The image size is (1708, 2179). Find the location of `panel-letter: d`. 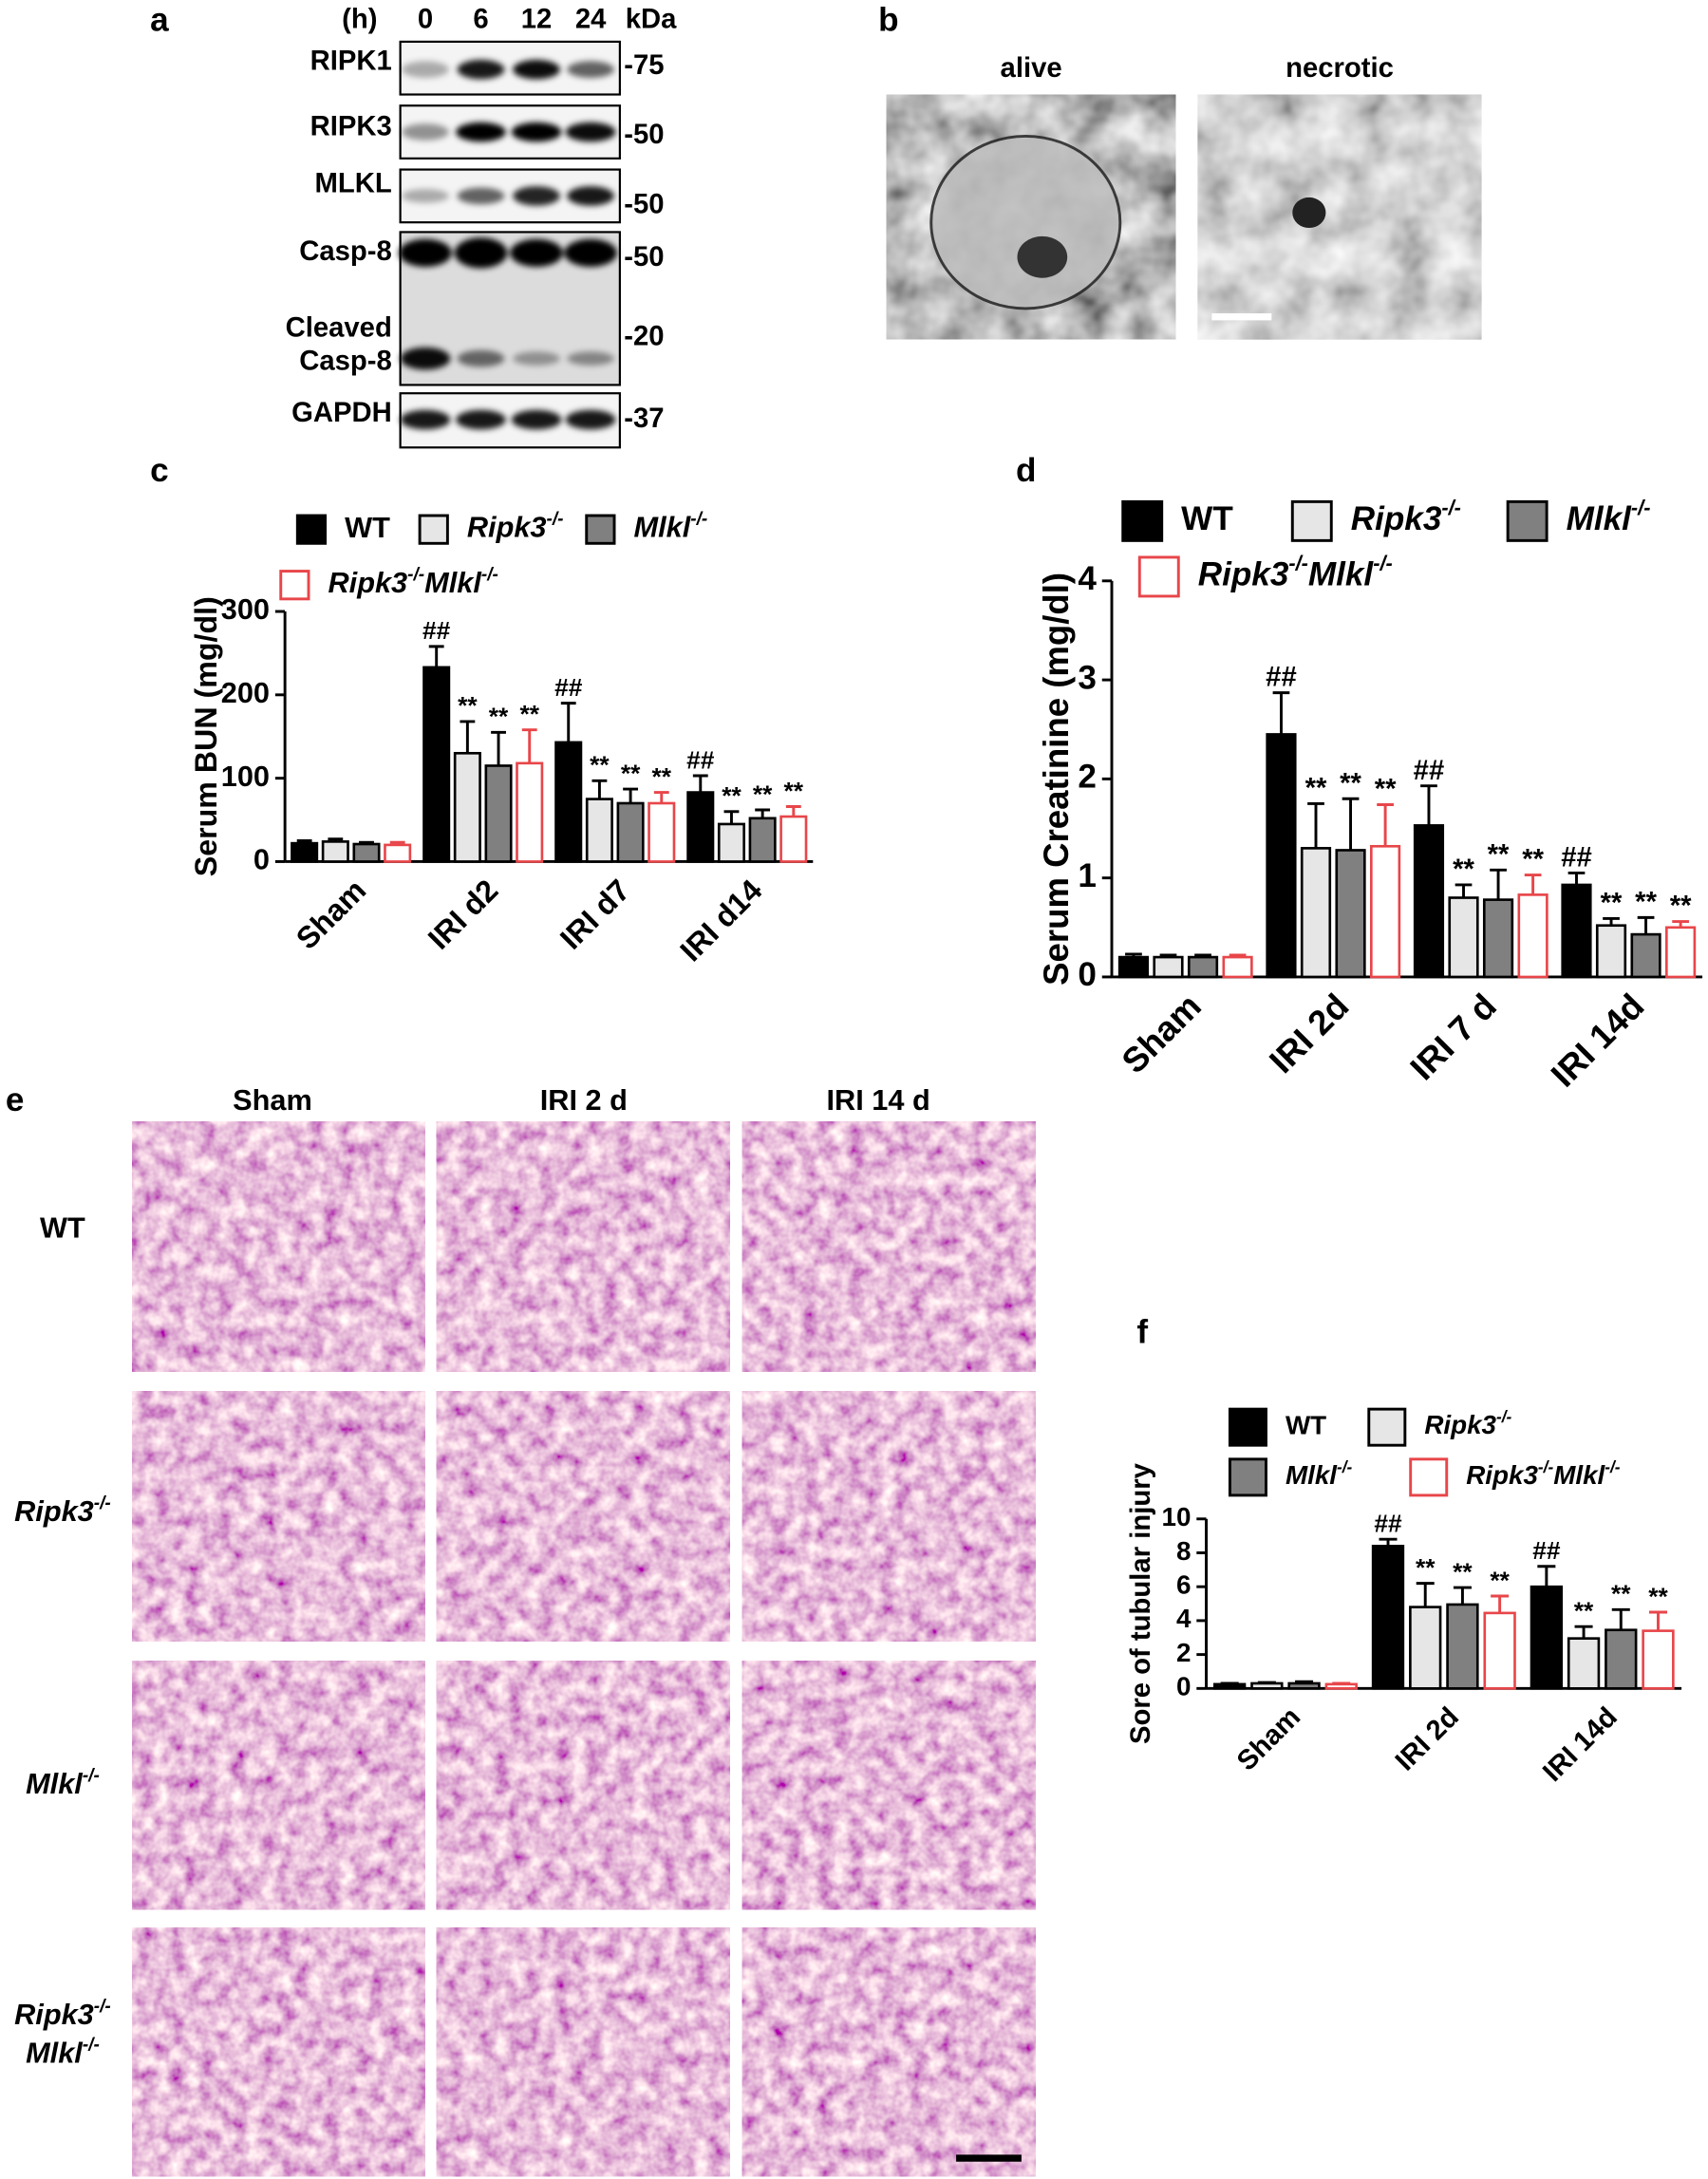

panel-letter: d is located at coordinates (1026, 471).